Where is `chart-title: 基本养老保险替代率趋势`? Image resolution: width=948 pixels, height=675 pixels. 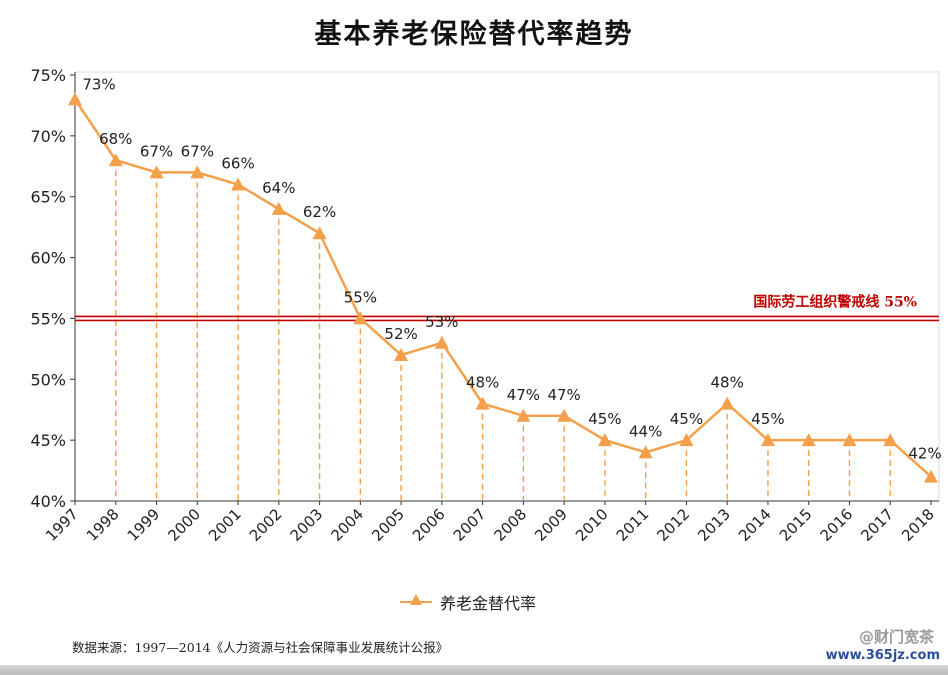 chart-title: 基本养老保险替代率趋势 is located at coordinates (474, 34).